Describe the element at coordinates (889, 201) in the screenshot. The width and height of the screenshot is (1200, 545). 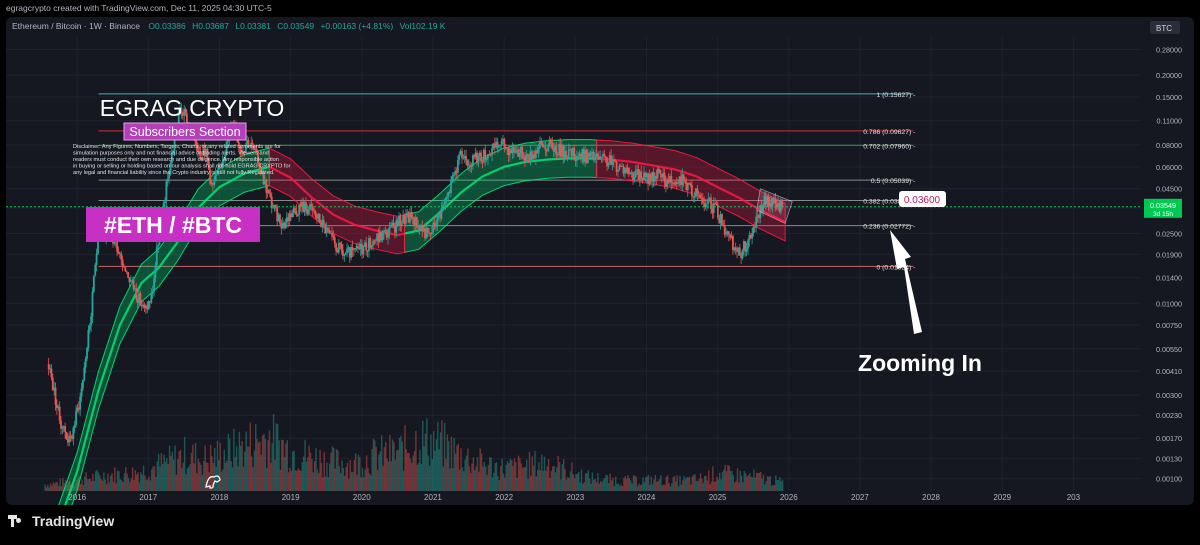
I see `fib-label: 0.382 (0.03858) -` at that location.